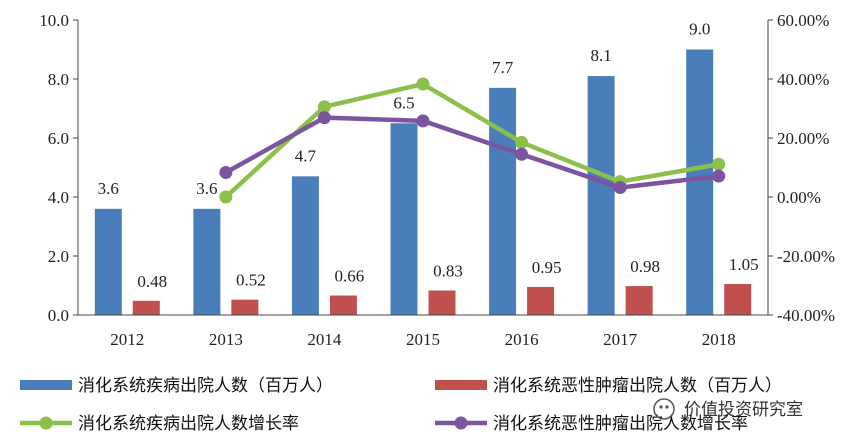 The height and width of the screenshot is (445, 865). I want to click on left-tick-label: 4.0, so click(58, 197).